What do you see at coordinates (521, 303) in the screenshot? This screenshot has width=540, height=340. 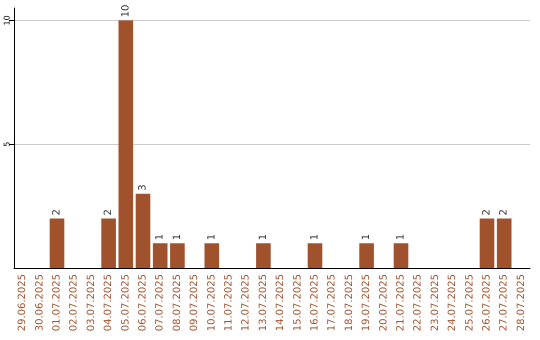 I see `x-tick-label: 28.07.2025` at bounding box center [521, 303].